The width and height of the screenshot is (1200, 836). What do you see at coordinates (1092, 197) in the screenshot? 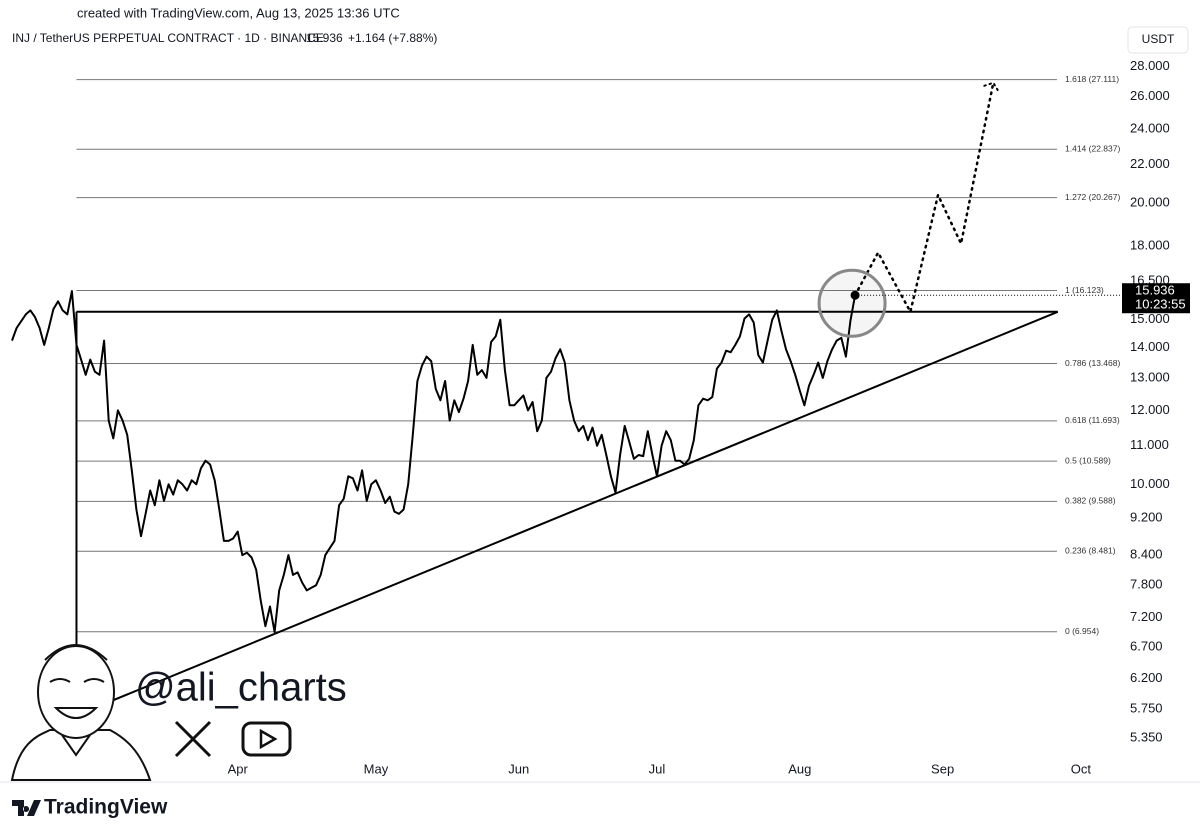
I see `fib-label: 1.272 (20.267)` at bounding box center [1092, 197].